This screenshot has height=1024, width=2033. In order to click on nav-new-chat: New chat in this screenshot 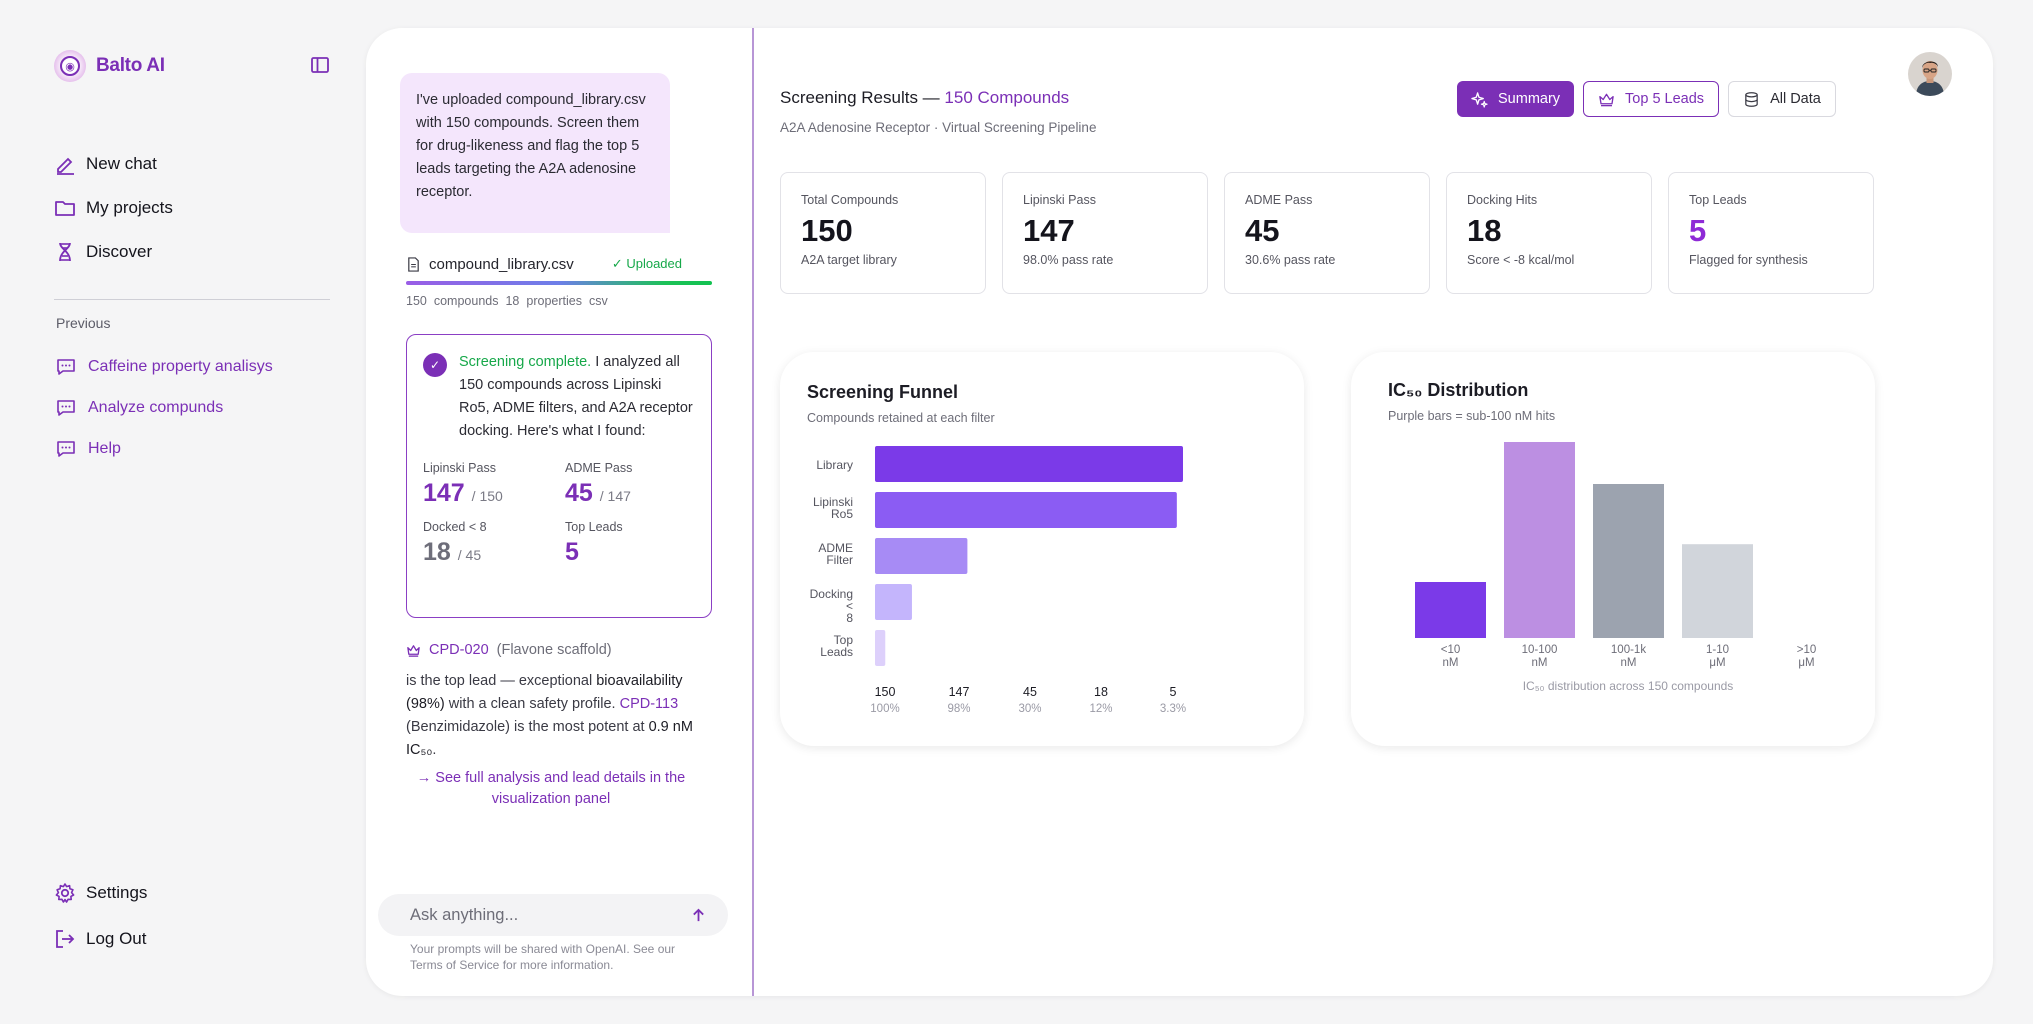, I will do `click(113, 164)`.